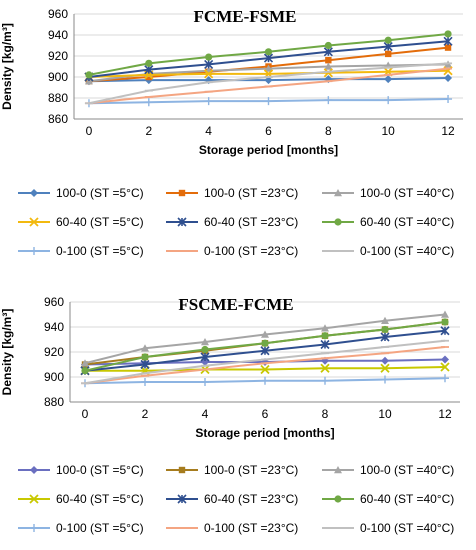  I want to click on legend-item: 60-40 (ST =5°C), so click(81, 222).